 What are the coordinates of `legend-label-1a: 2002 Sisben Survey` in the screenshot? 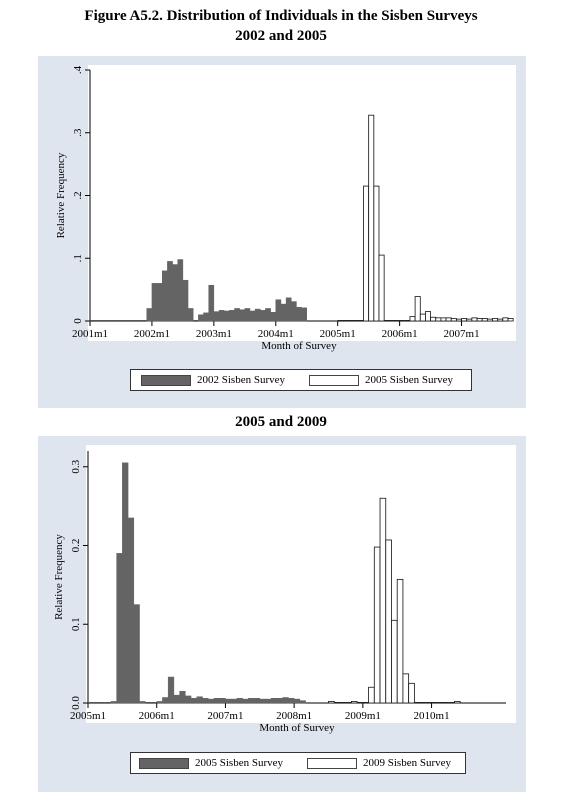 It's located at (241, 380).